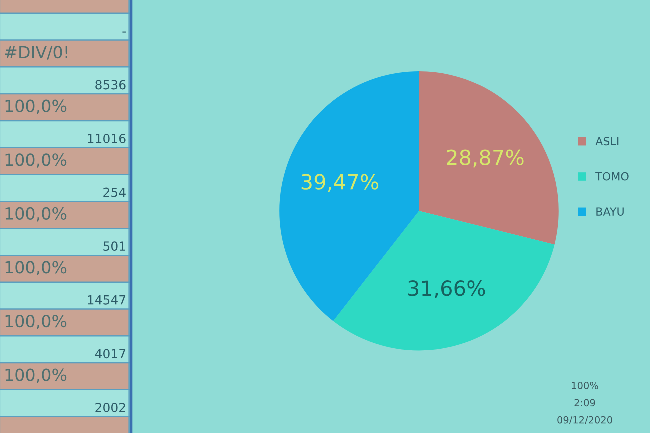 This screenshot has width=650, height=433. I want to click on data-label: 31,66%, so click(447, 289).